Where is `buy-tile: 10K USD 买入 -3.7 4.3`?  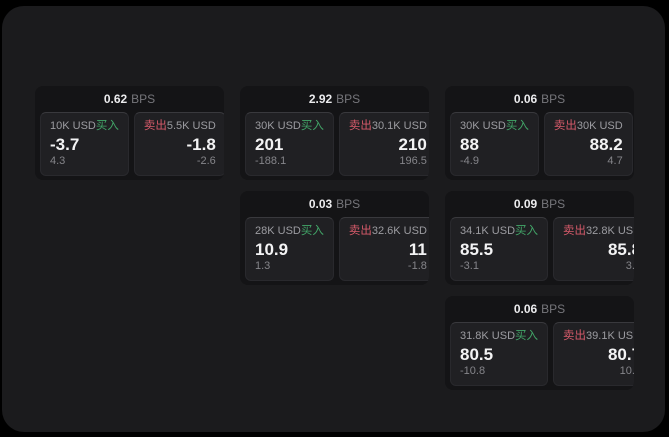 buy-tile: 10K USD 买入 -3.7 4.3 is located at coordinates (84, 144).